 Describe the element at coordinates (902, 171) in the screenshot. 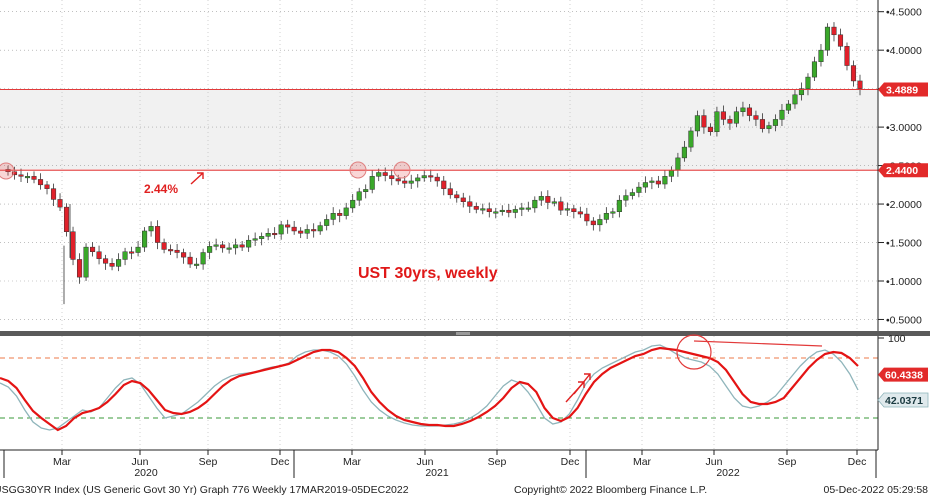

I see `price-tag-label: 2.4400` at that location.